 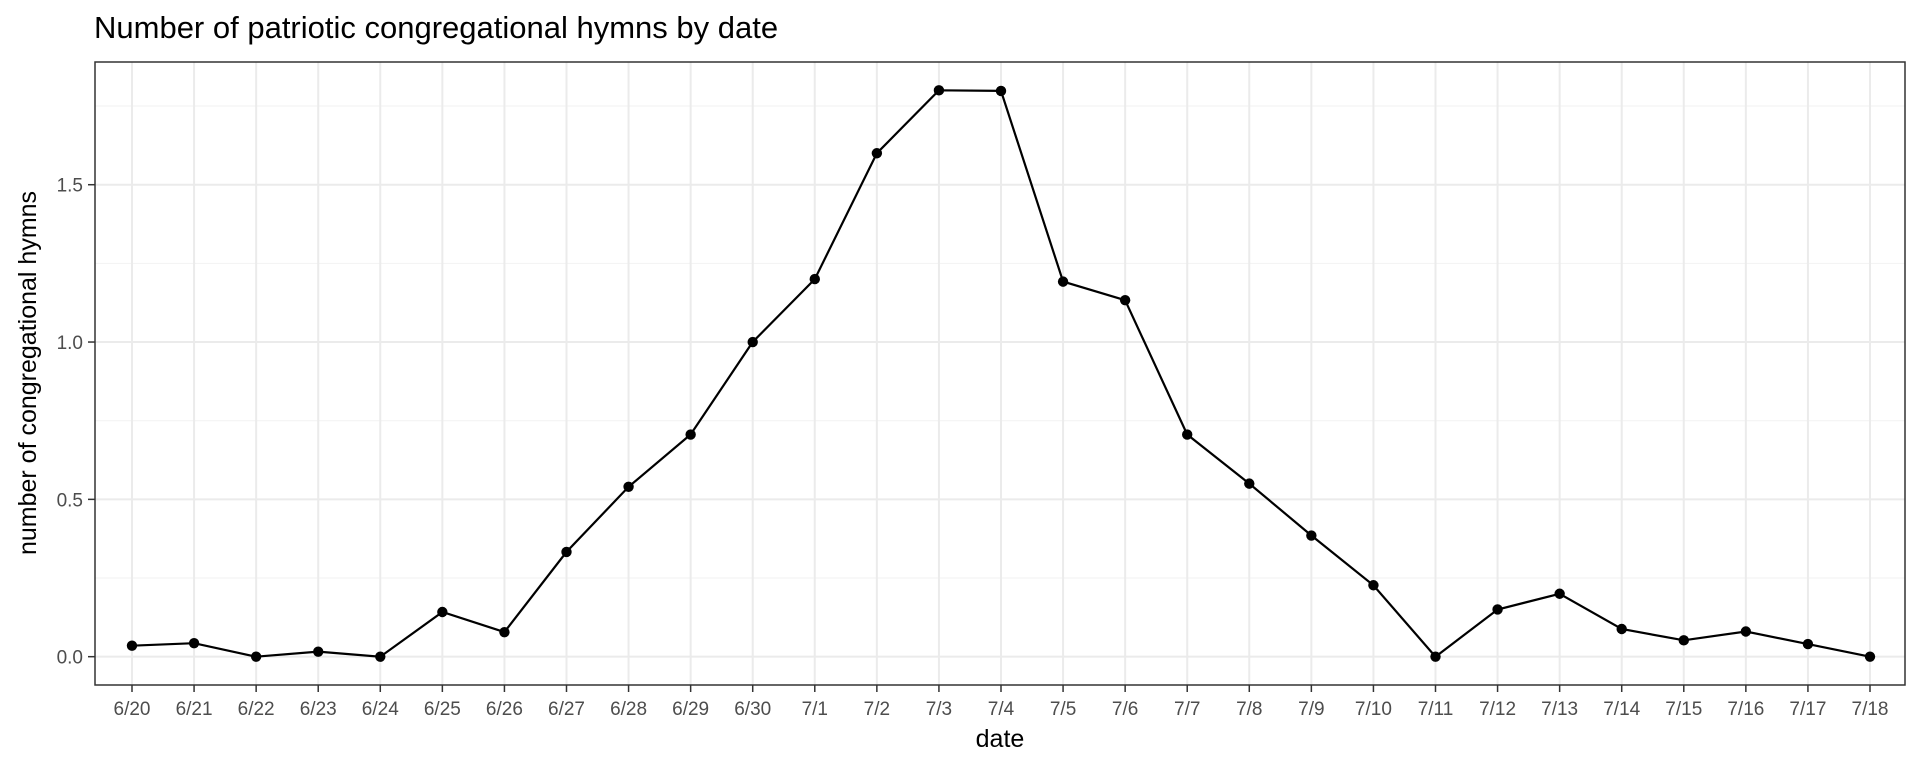 I want to click on x-tick-label: 7/1, so click(x=815, y=709).